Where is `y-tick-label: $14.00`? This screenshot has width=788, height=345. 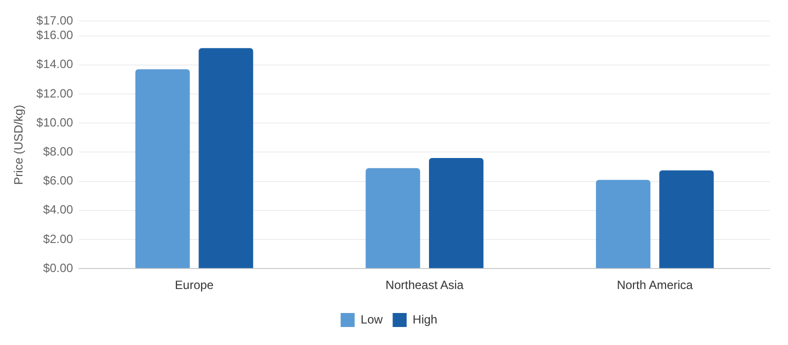
y-tick-label: $14.00 is located at coordinates (55, 64).